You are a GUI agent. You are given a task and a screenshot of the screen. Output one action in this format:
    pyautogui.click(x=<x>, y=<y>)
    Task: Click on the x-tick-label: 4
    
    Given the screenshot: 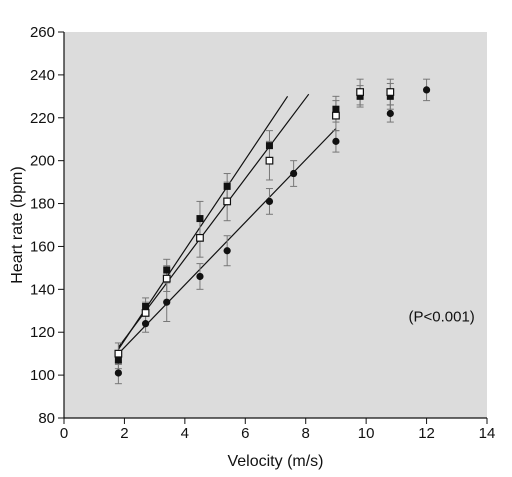 What is the action you would take?
    pyautogui.click(x=185, y=433)
    